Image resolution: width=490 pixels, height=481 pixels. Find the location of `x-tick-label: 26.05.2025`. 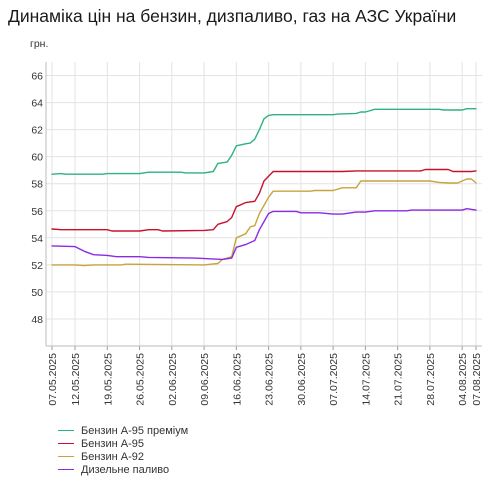

x-tick-label: 26.05.2025 is located at coordinates (141, 379).